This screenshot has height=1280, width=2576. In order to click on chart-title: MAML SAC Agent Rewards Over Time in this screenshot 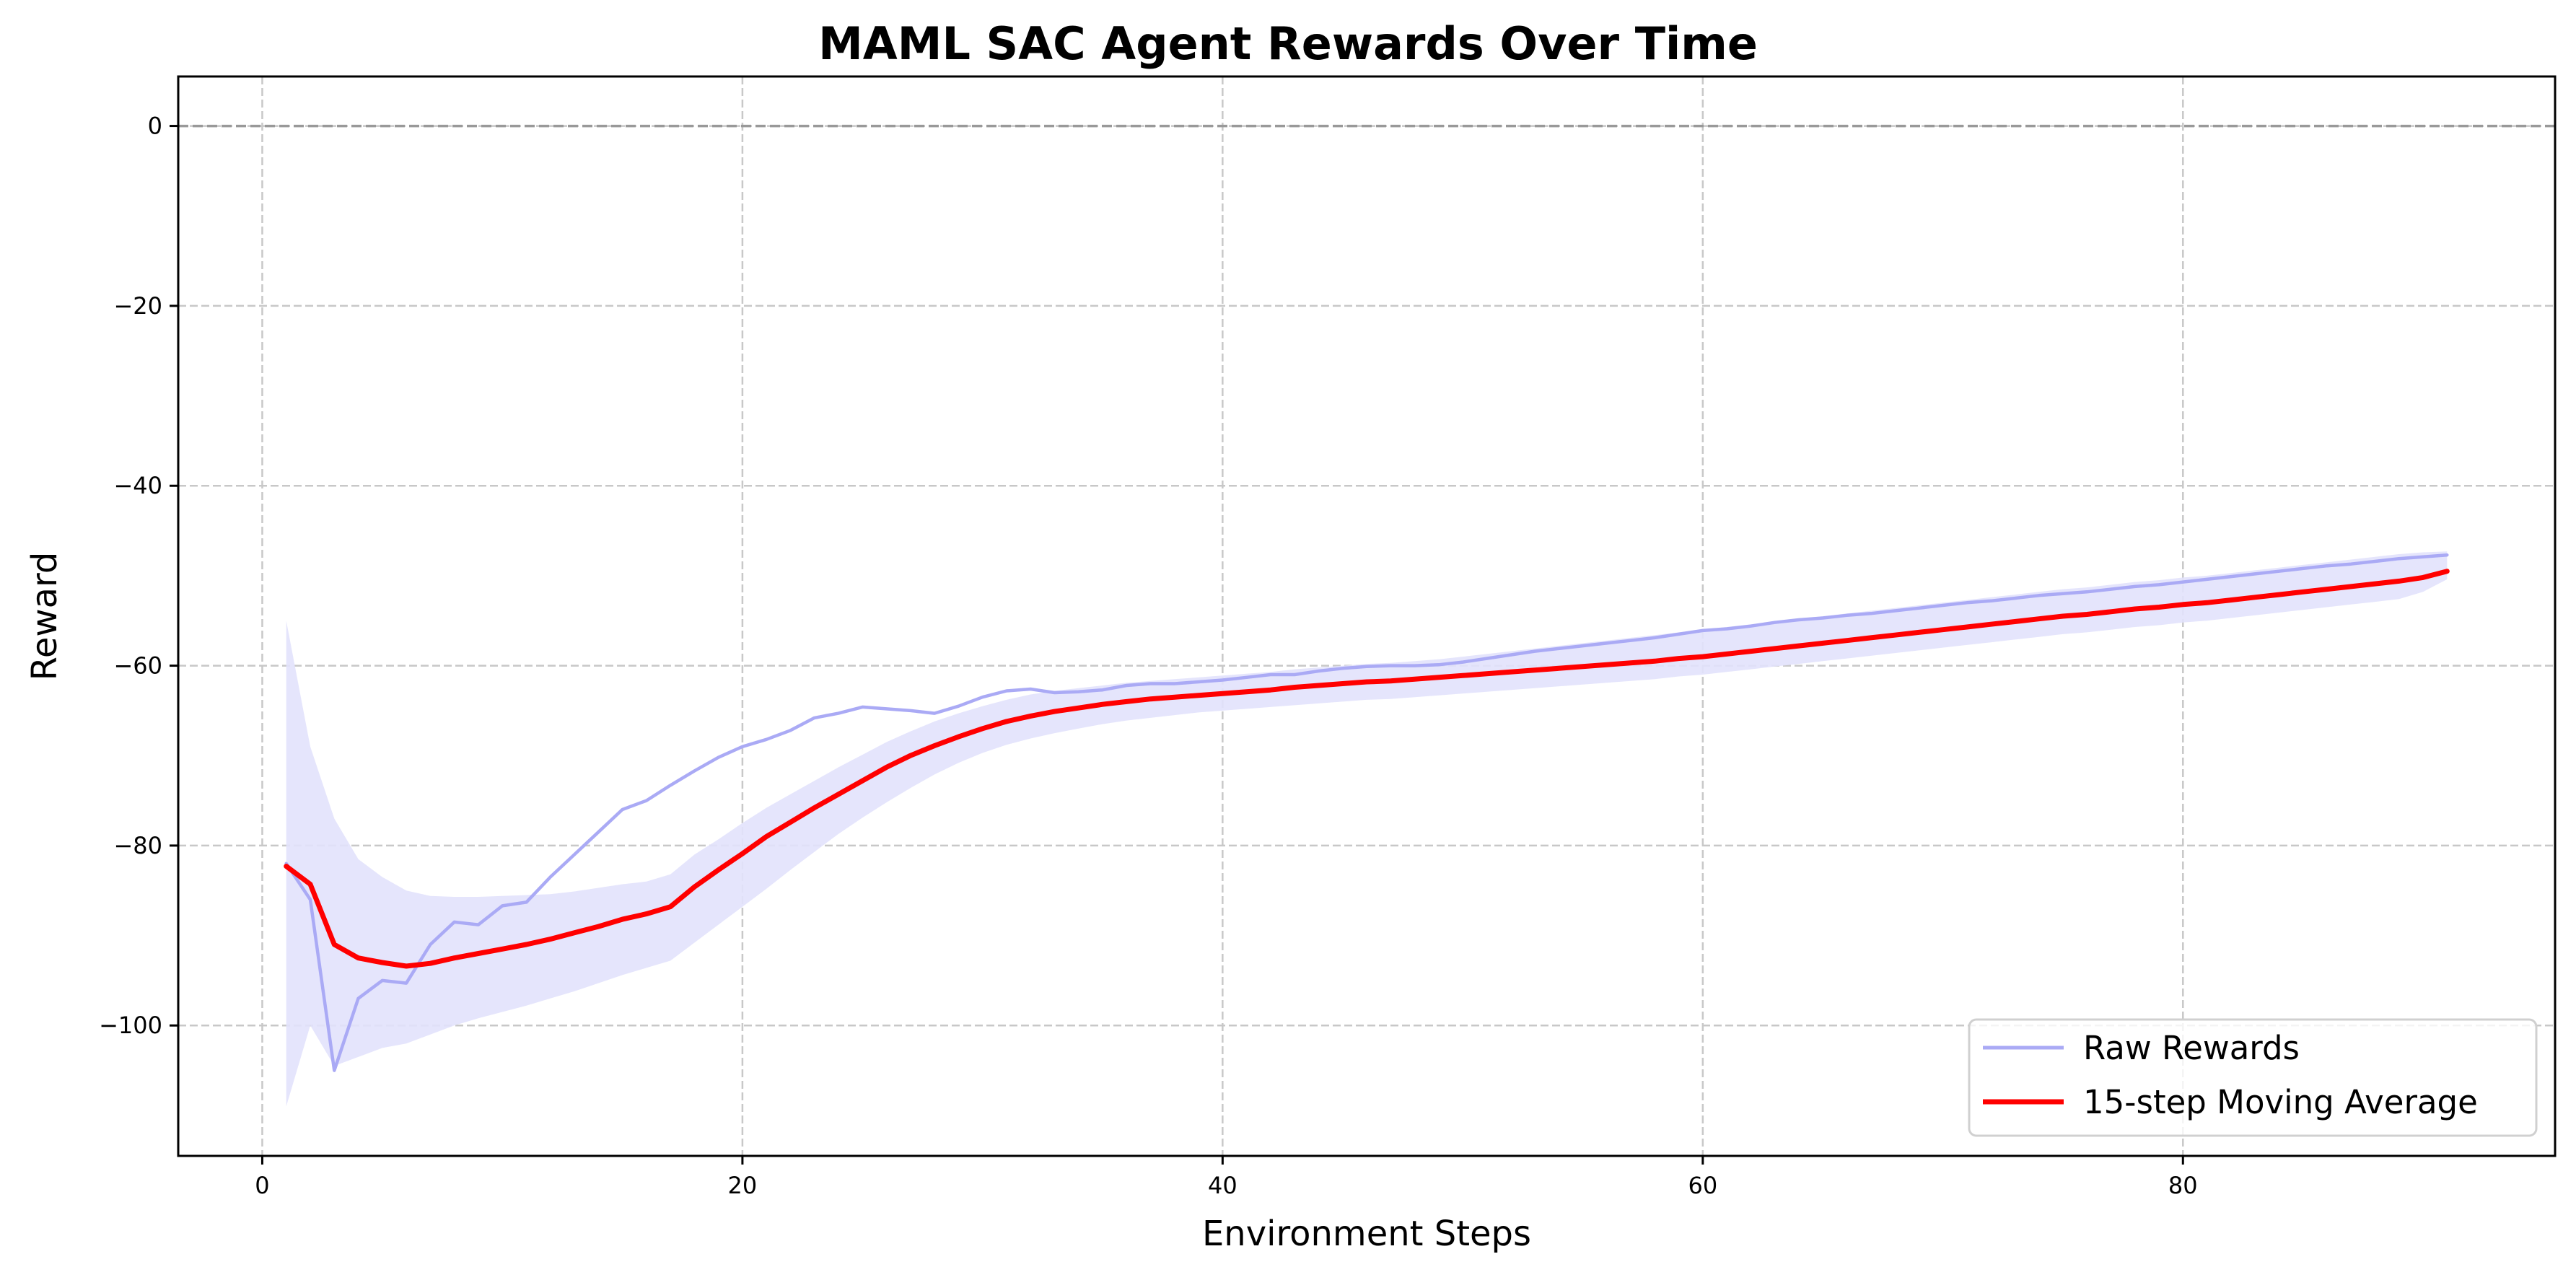, I will do `click(1288, 43)`.